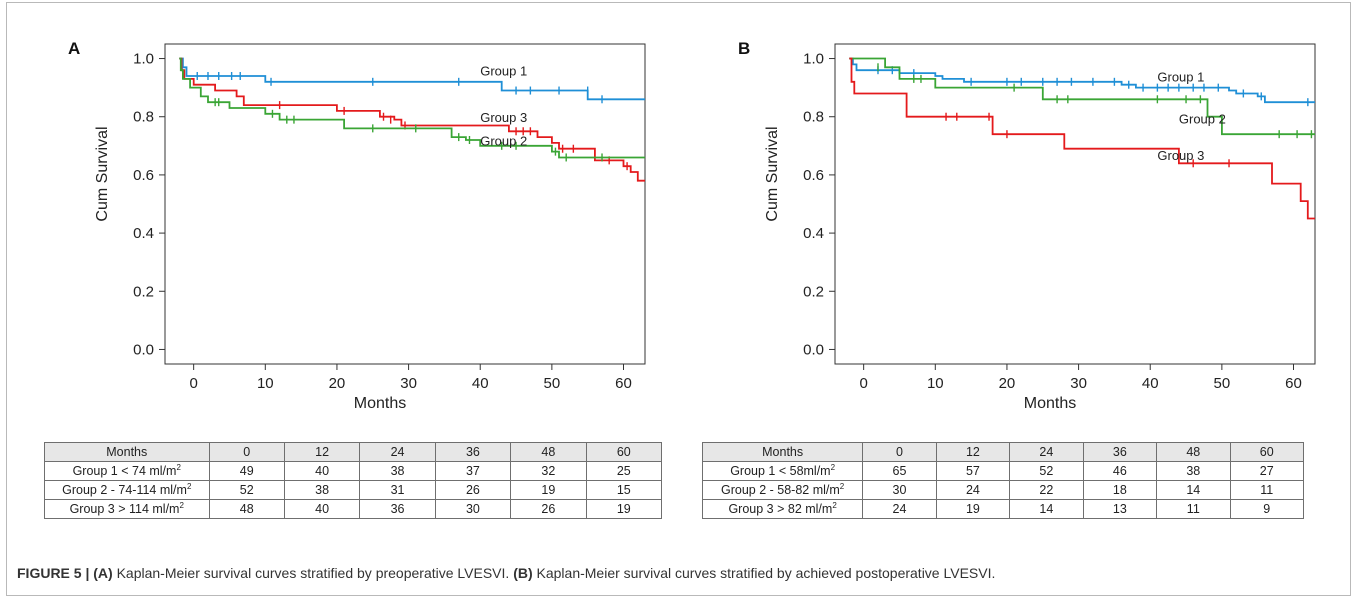  I want to click on risk-table-a-header-row: Months 0 12 24 36 48 60, so click(353, 452).